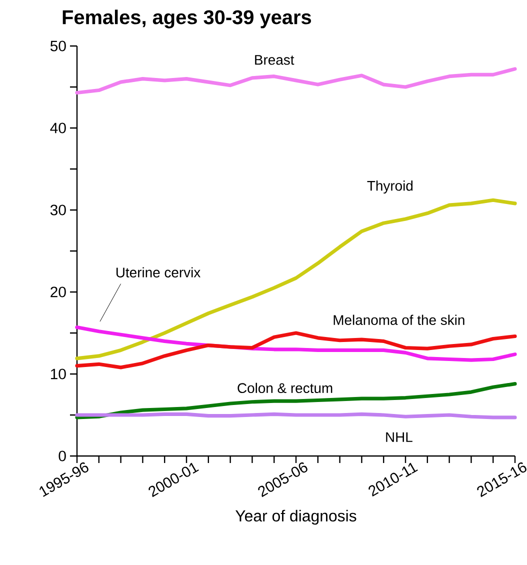 Image resolution: width=527 pixels, height=565 pixels. What do you see at coordinates (58, 128) in the screenshot?
I see `y-tick-label: 40` at bounding box center [58, 128].